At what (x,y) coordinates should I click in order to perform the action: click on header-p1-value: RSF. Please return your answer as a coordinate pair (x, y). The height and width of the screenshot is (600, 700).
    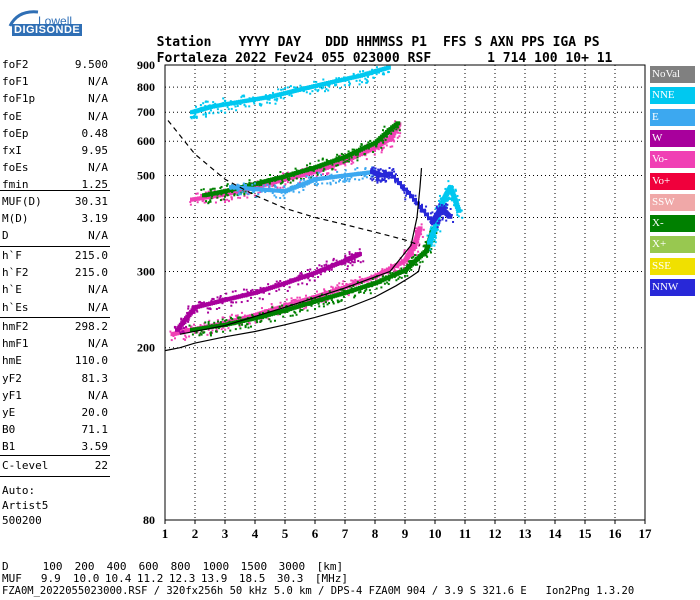
    Looking at the image, I should click on (419, 58).